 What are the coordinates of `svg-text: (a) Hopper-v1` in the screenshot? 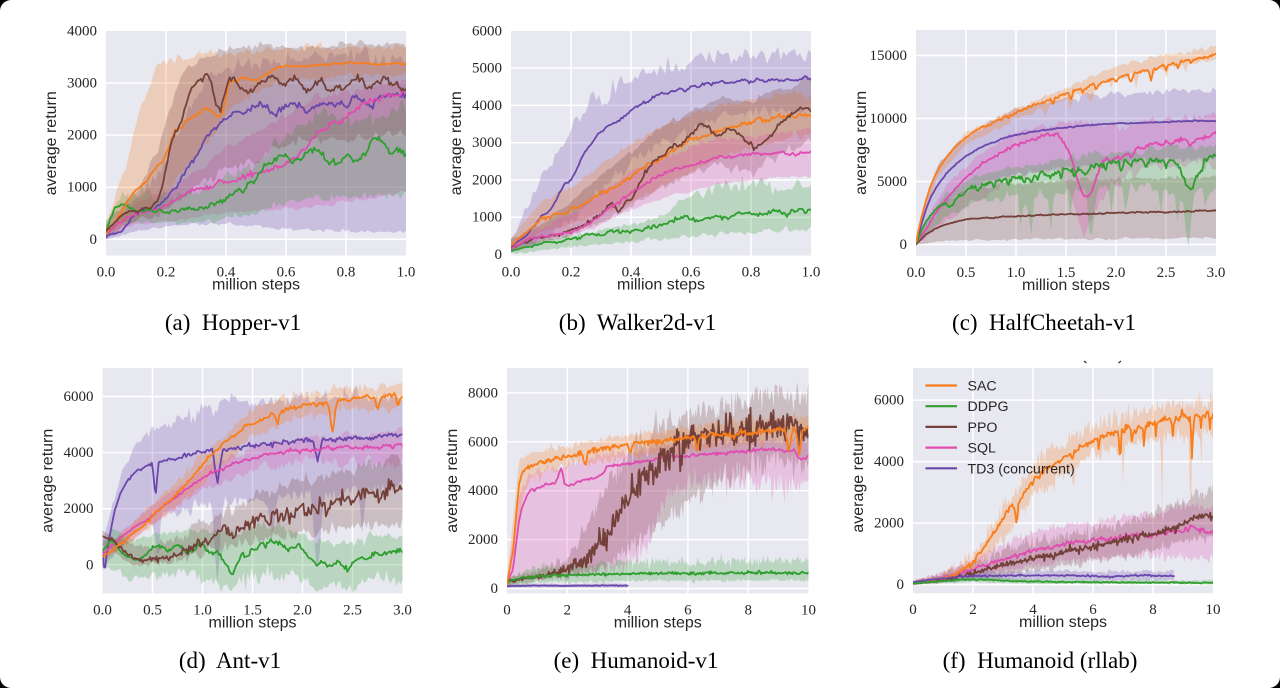 It's located at (233, 322).